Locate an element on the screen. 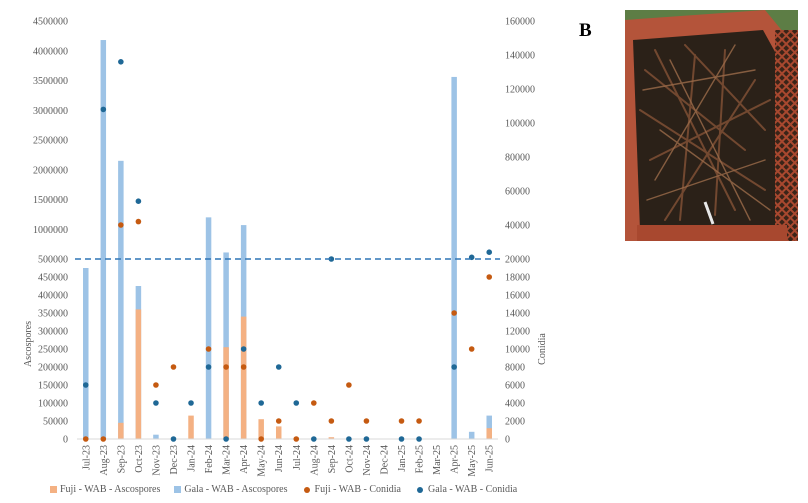 The height and width of the screenshot is (503, 808). x-tick-label: Jun-24 is located at coordinates (279, 458).